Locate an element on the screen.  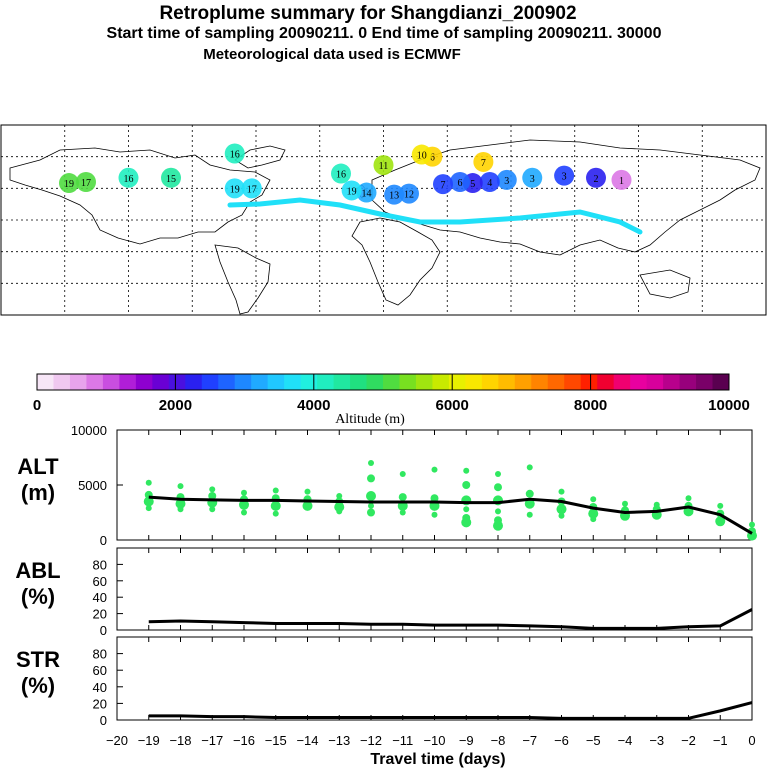
x-tick-label: −19 is located at coordinates (149, 740).